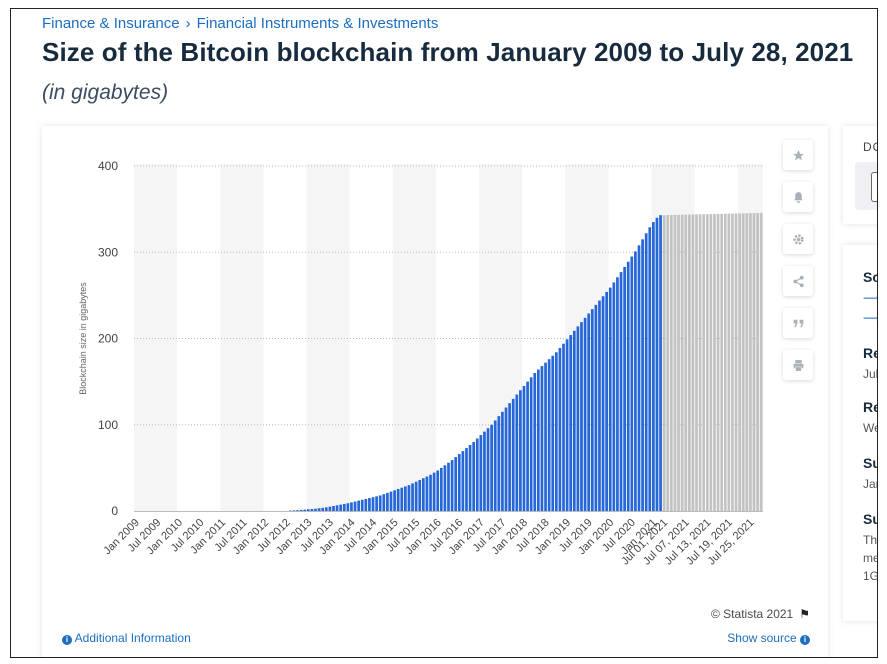 The height and width of the screenshot is (664, 887). I want to click on additional-information-link: i Additional Information, so click(126, 638).